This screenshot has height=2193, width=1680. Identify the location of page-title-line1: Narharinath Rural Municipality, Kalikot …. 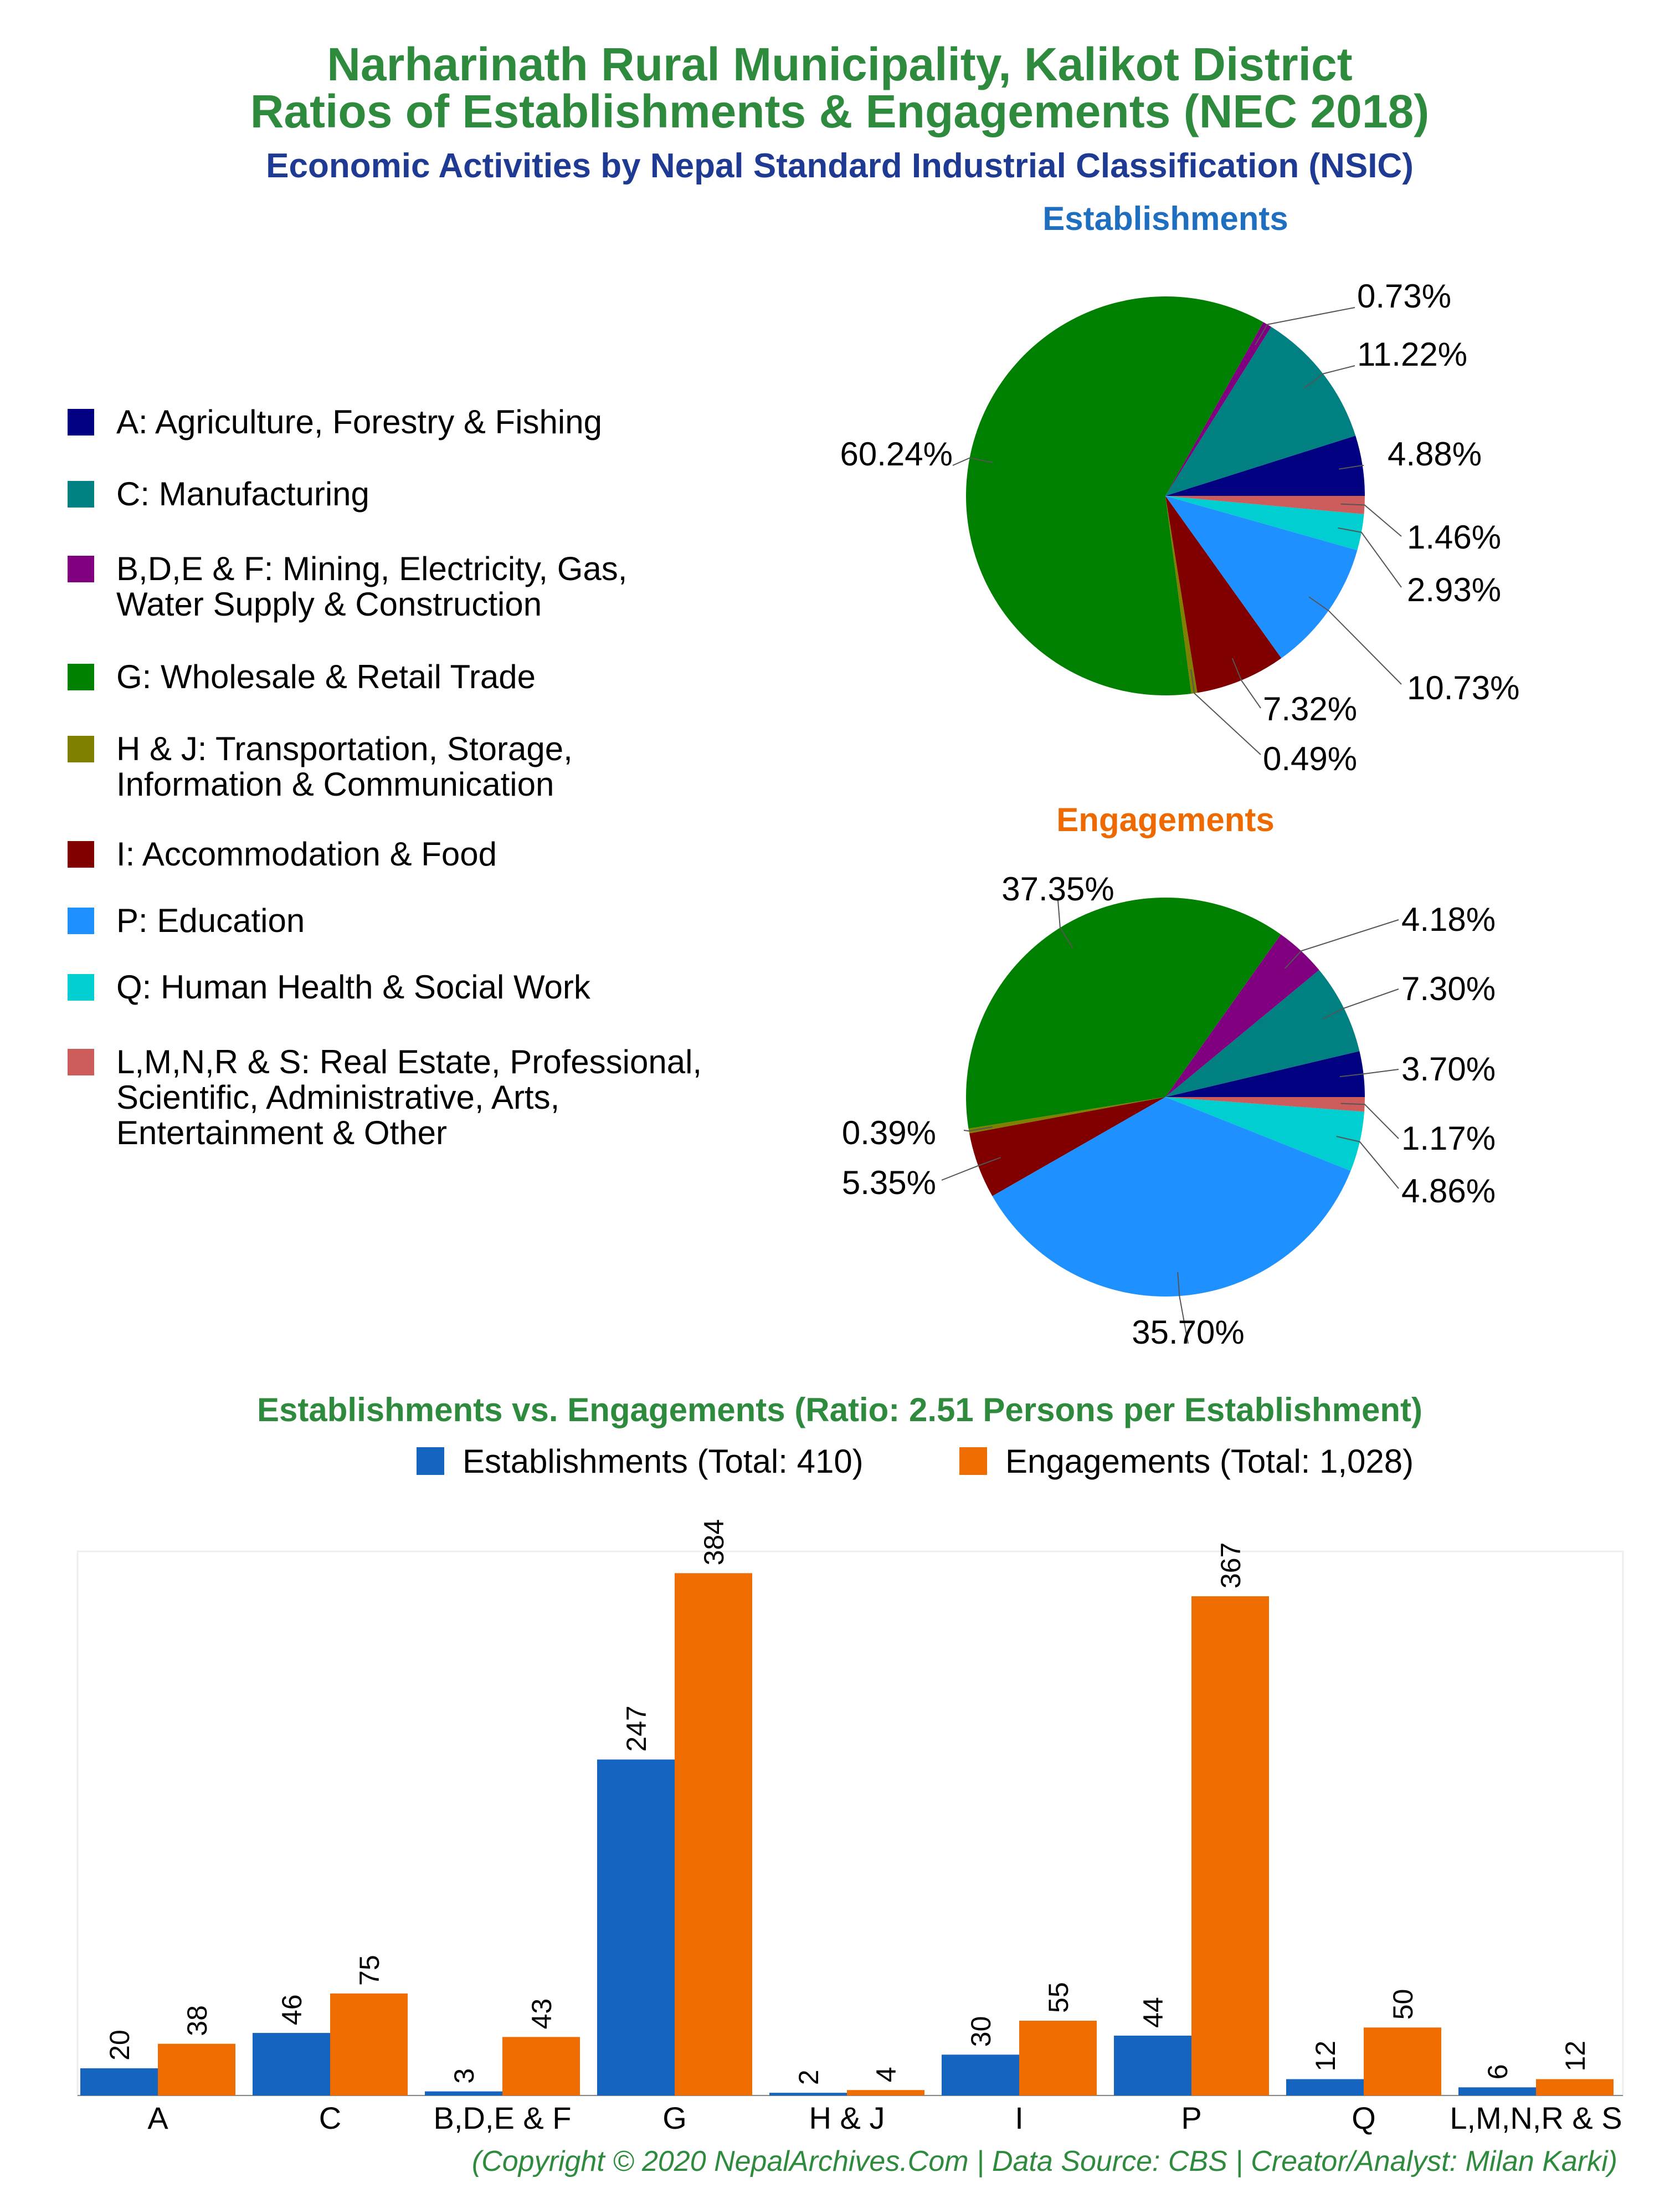
(839, 64).